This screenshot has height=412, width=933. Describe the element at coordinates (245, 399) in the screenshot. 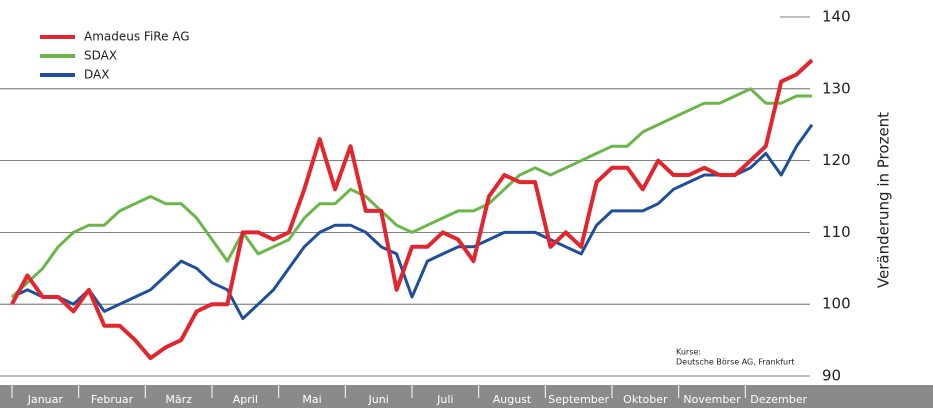

I see `x-tick-label: April` at that location.